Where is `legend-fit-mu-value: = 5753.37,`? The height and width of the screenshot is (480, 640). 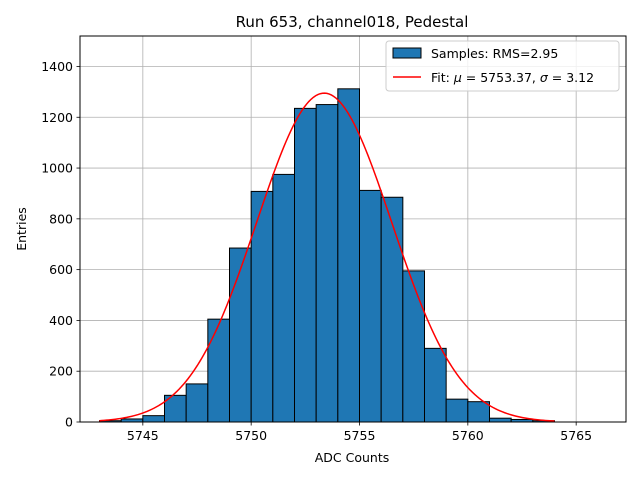 legend-fit-mu-value: = 5753.37, is located at coordinates (501, 77).